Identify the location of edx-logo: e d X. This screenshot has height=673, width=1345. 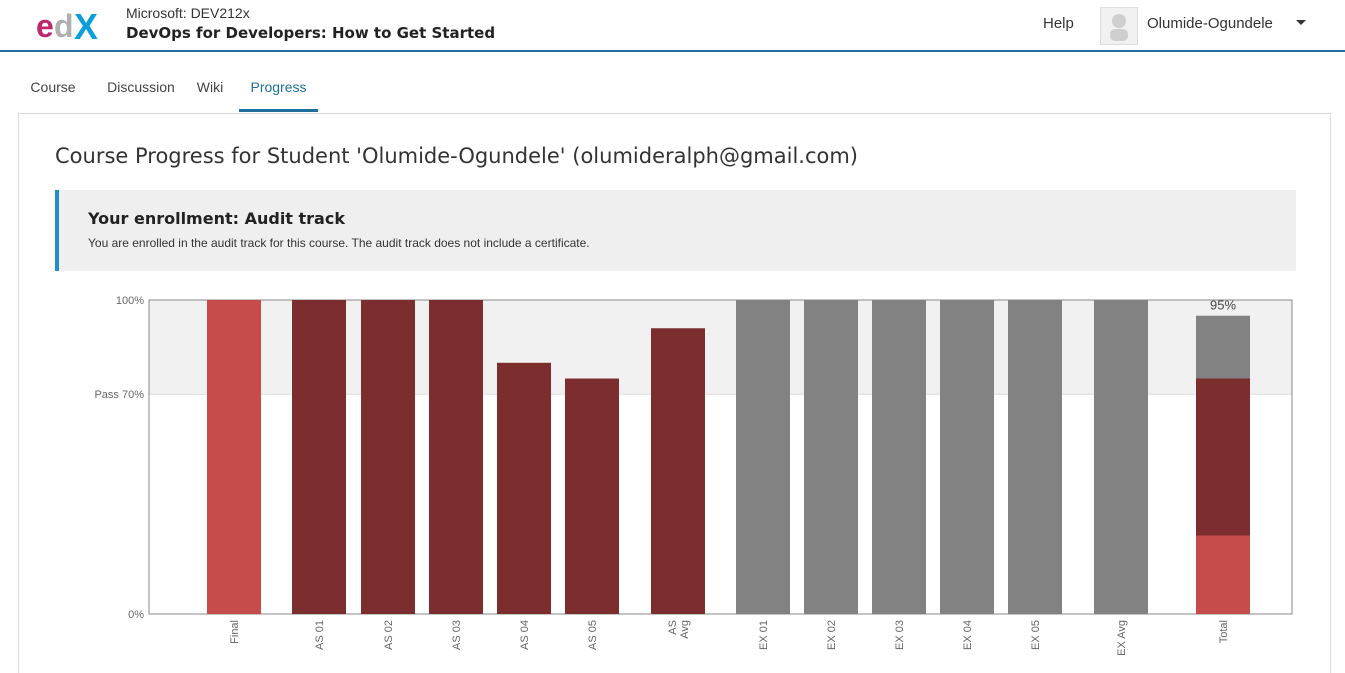
(73, 26).